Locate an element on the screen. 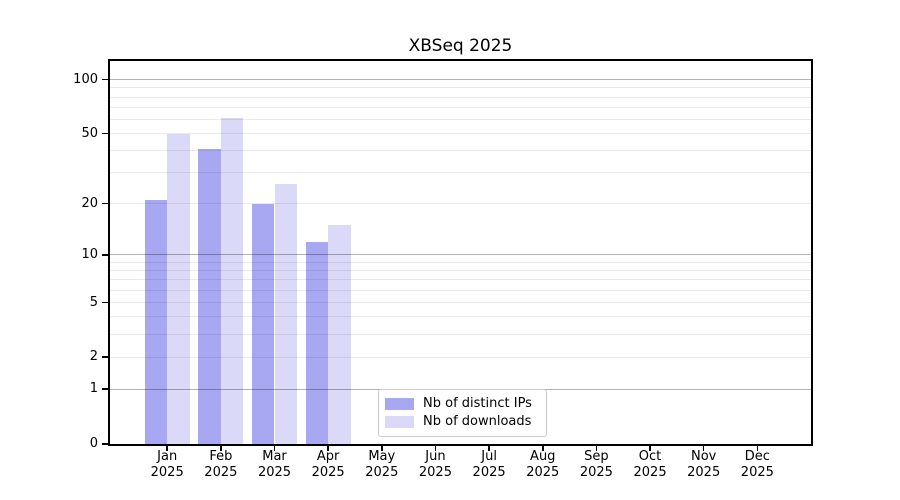 The image size is (900, 500). bar-distinct-ips-jan is located at coordinates (156, 322).